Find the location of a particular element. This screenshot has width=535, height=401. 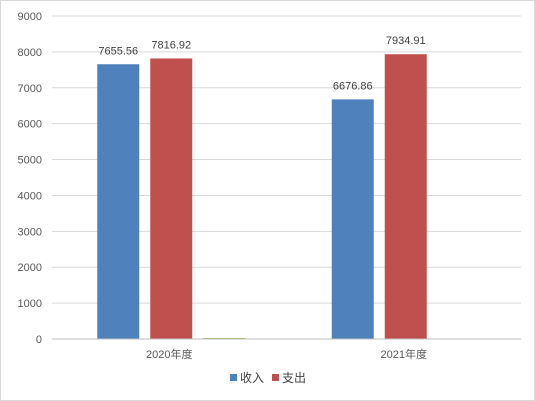

data-label: 7934.91 is located at coordinates (406, 41).